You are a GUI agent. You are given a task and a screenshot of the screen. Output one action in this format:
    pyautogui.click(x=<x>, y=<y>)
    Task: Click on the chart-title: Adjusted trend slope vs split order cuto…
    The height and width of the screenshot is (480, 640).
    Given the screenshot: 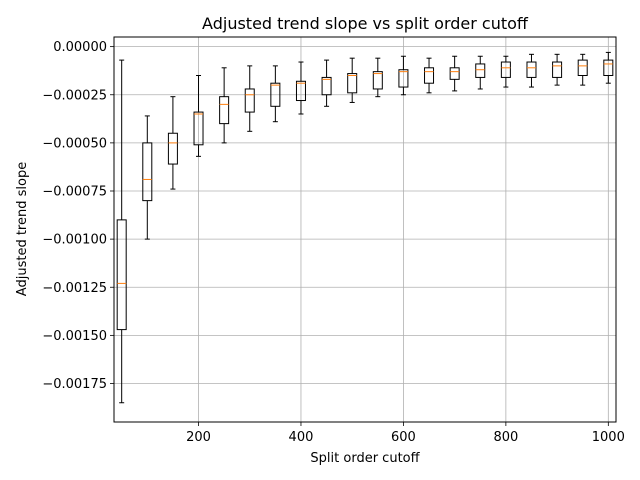 What is the action you would take?
    pyautogui.click(x=365, y=23)
    